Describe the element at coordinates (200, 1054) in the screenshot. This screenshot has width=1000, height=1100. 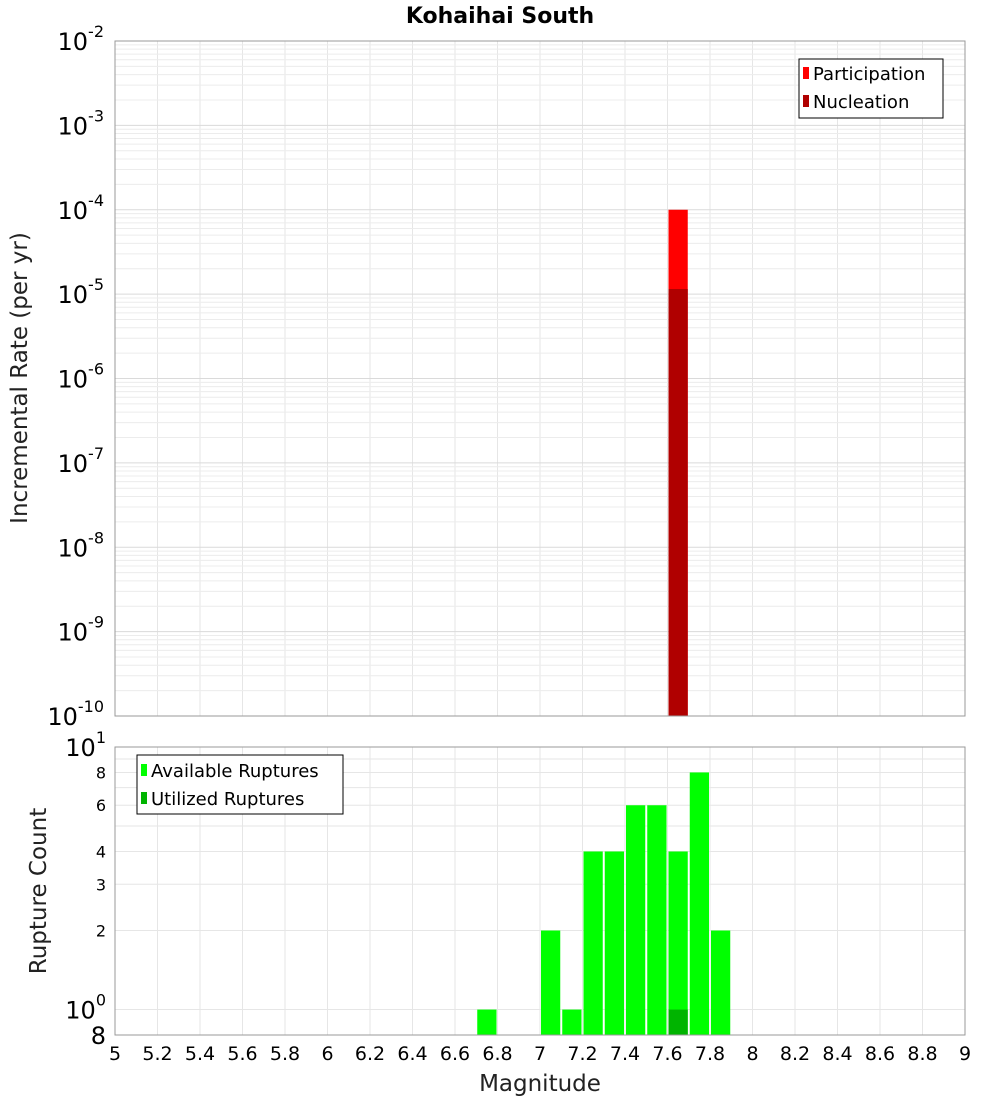
I see `x-tick-label: 5.4` at that location.